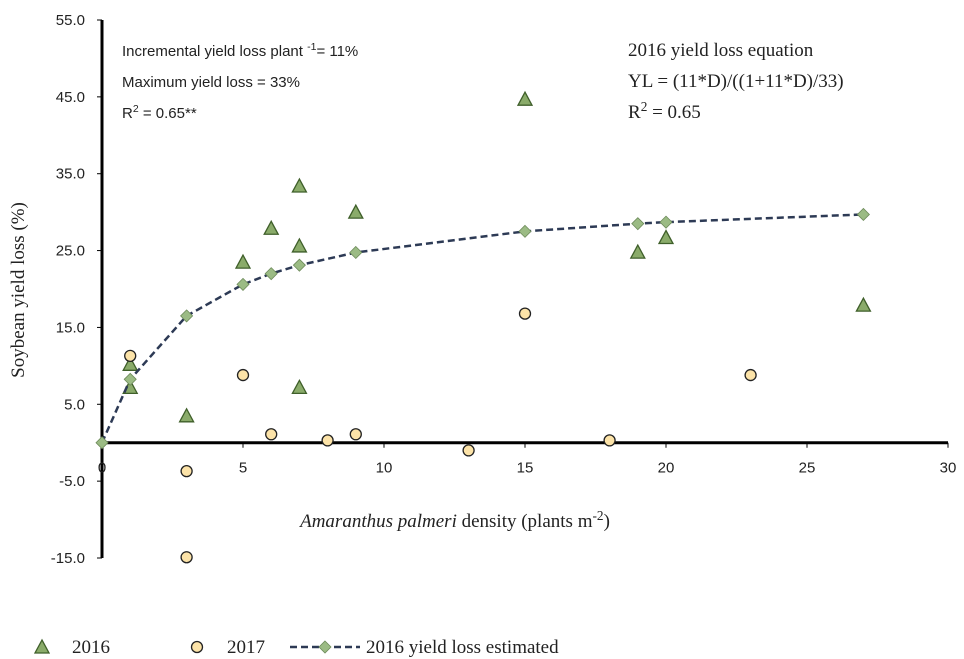  I want to click on x-tick-label: 20, so click(666, 468).